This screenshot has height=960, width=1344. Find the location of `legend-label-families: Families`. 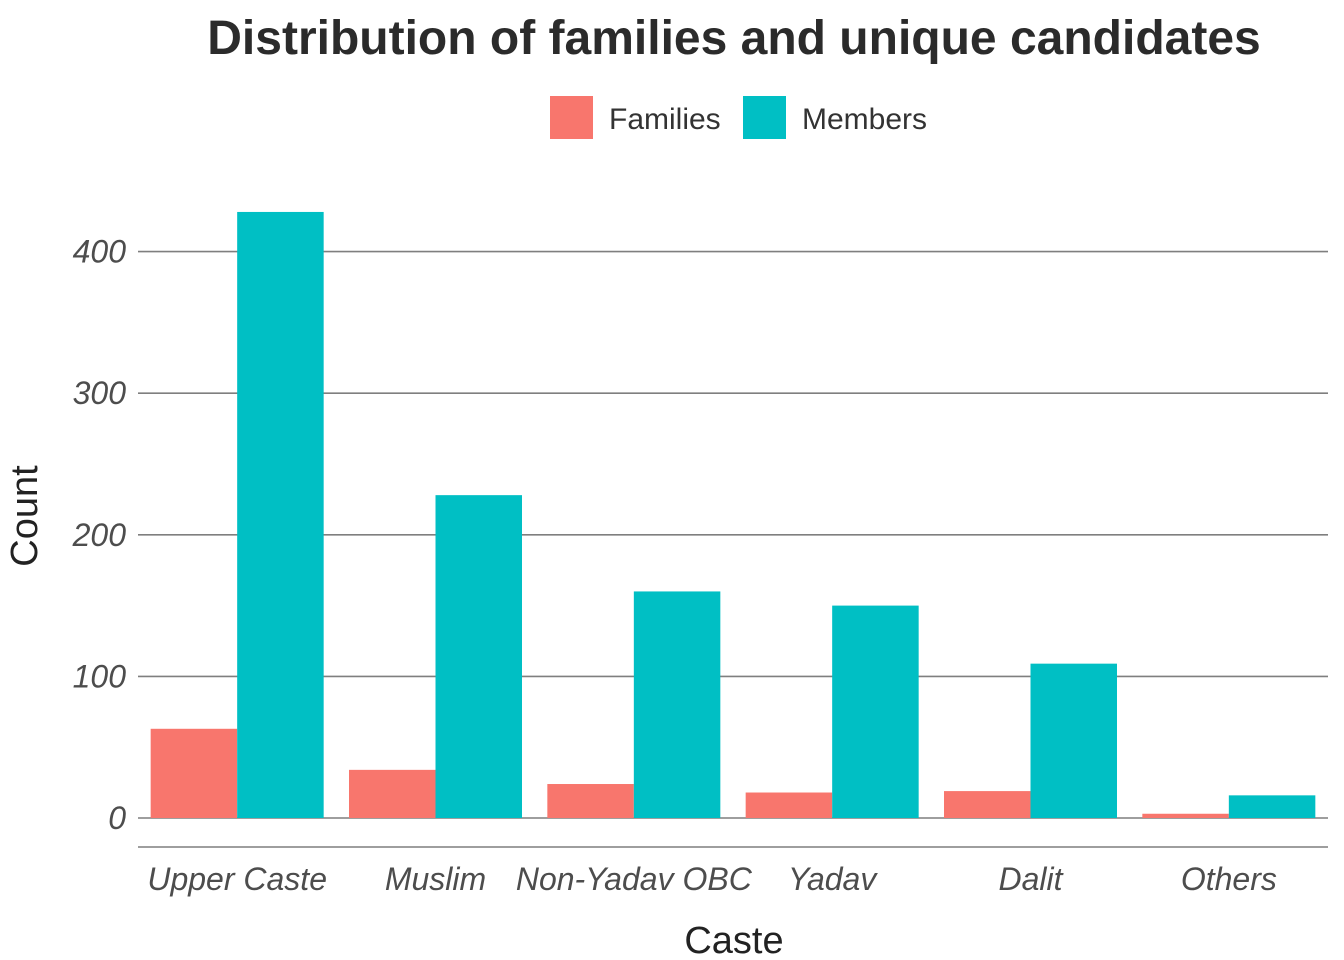

legend-label-families: Families is located at coordinates (665, 119).